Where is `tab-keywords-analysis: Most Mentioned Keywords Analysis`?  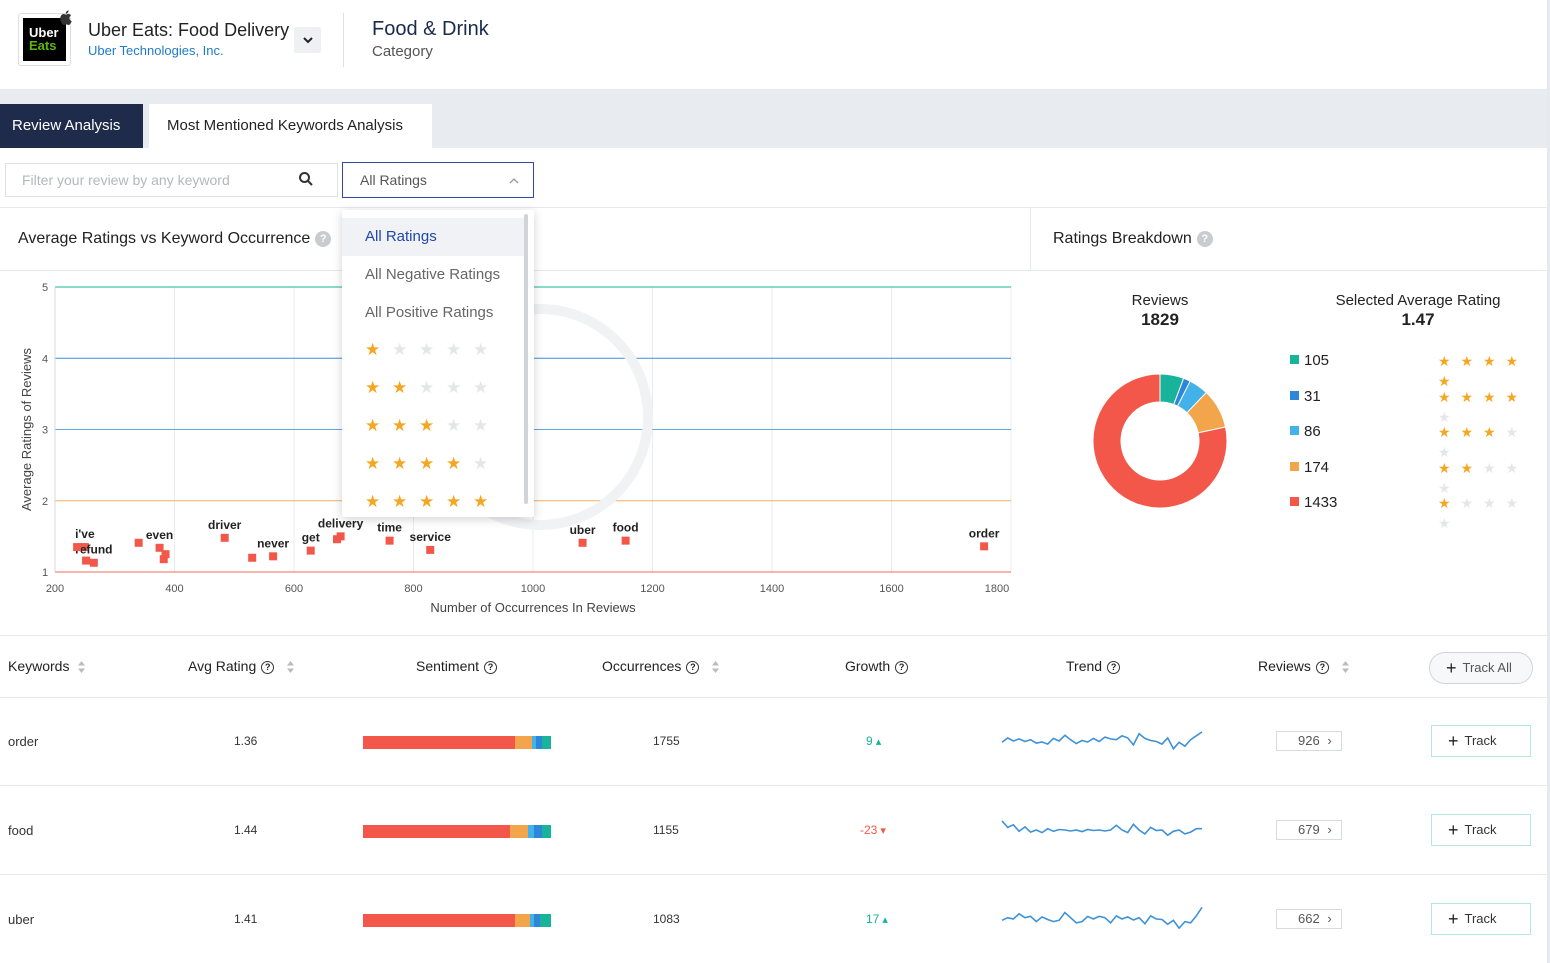
tab-keywords-analysis: Most Mentioned Keywords Analysis is located at coordinates (290, 126).